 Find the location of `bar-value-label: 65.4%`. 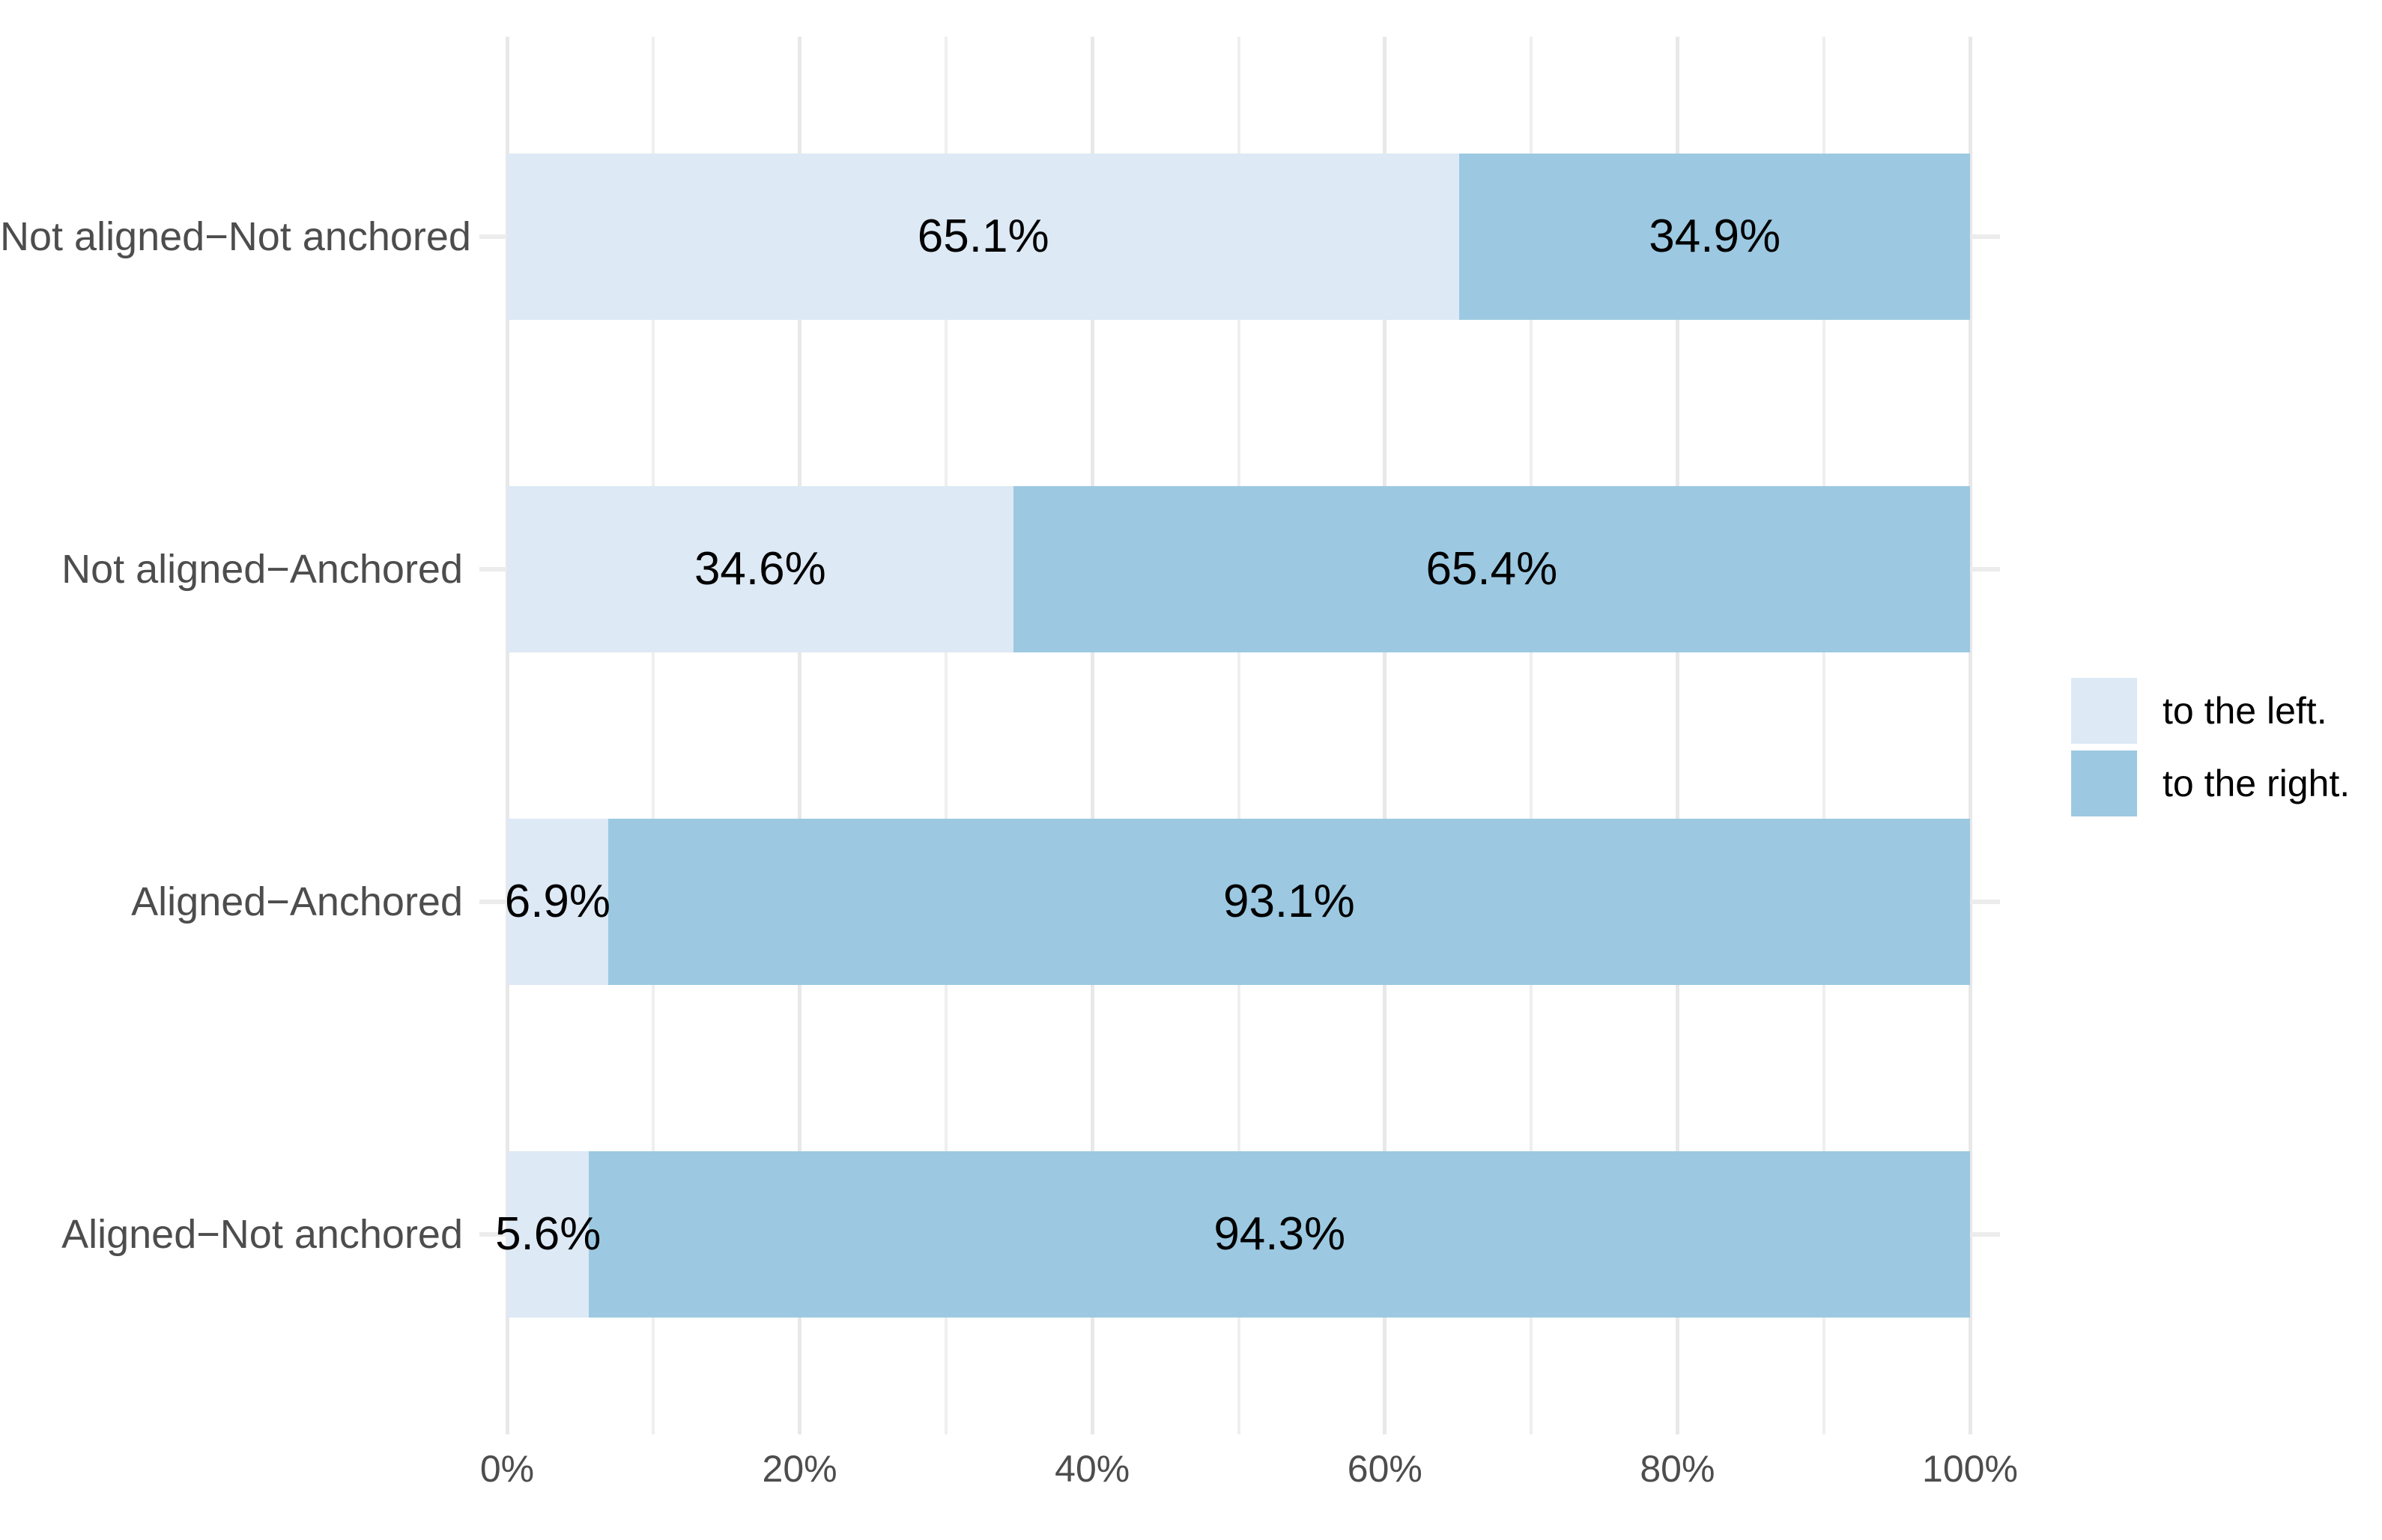

bar-value-label: 65.4% is located at coordinates (1491, 569).